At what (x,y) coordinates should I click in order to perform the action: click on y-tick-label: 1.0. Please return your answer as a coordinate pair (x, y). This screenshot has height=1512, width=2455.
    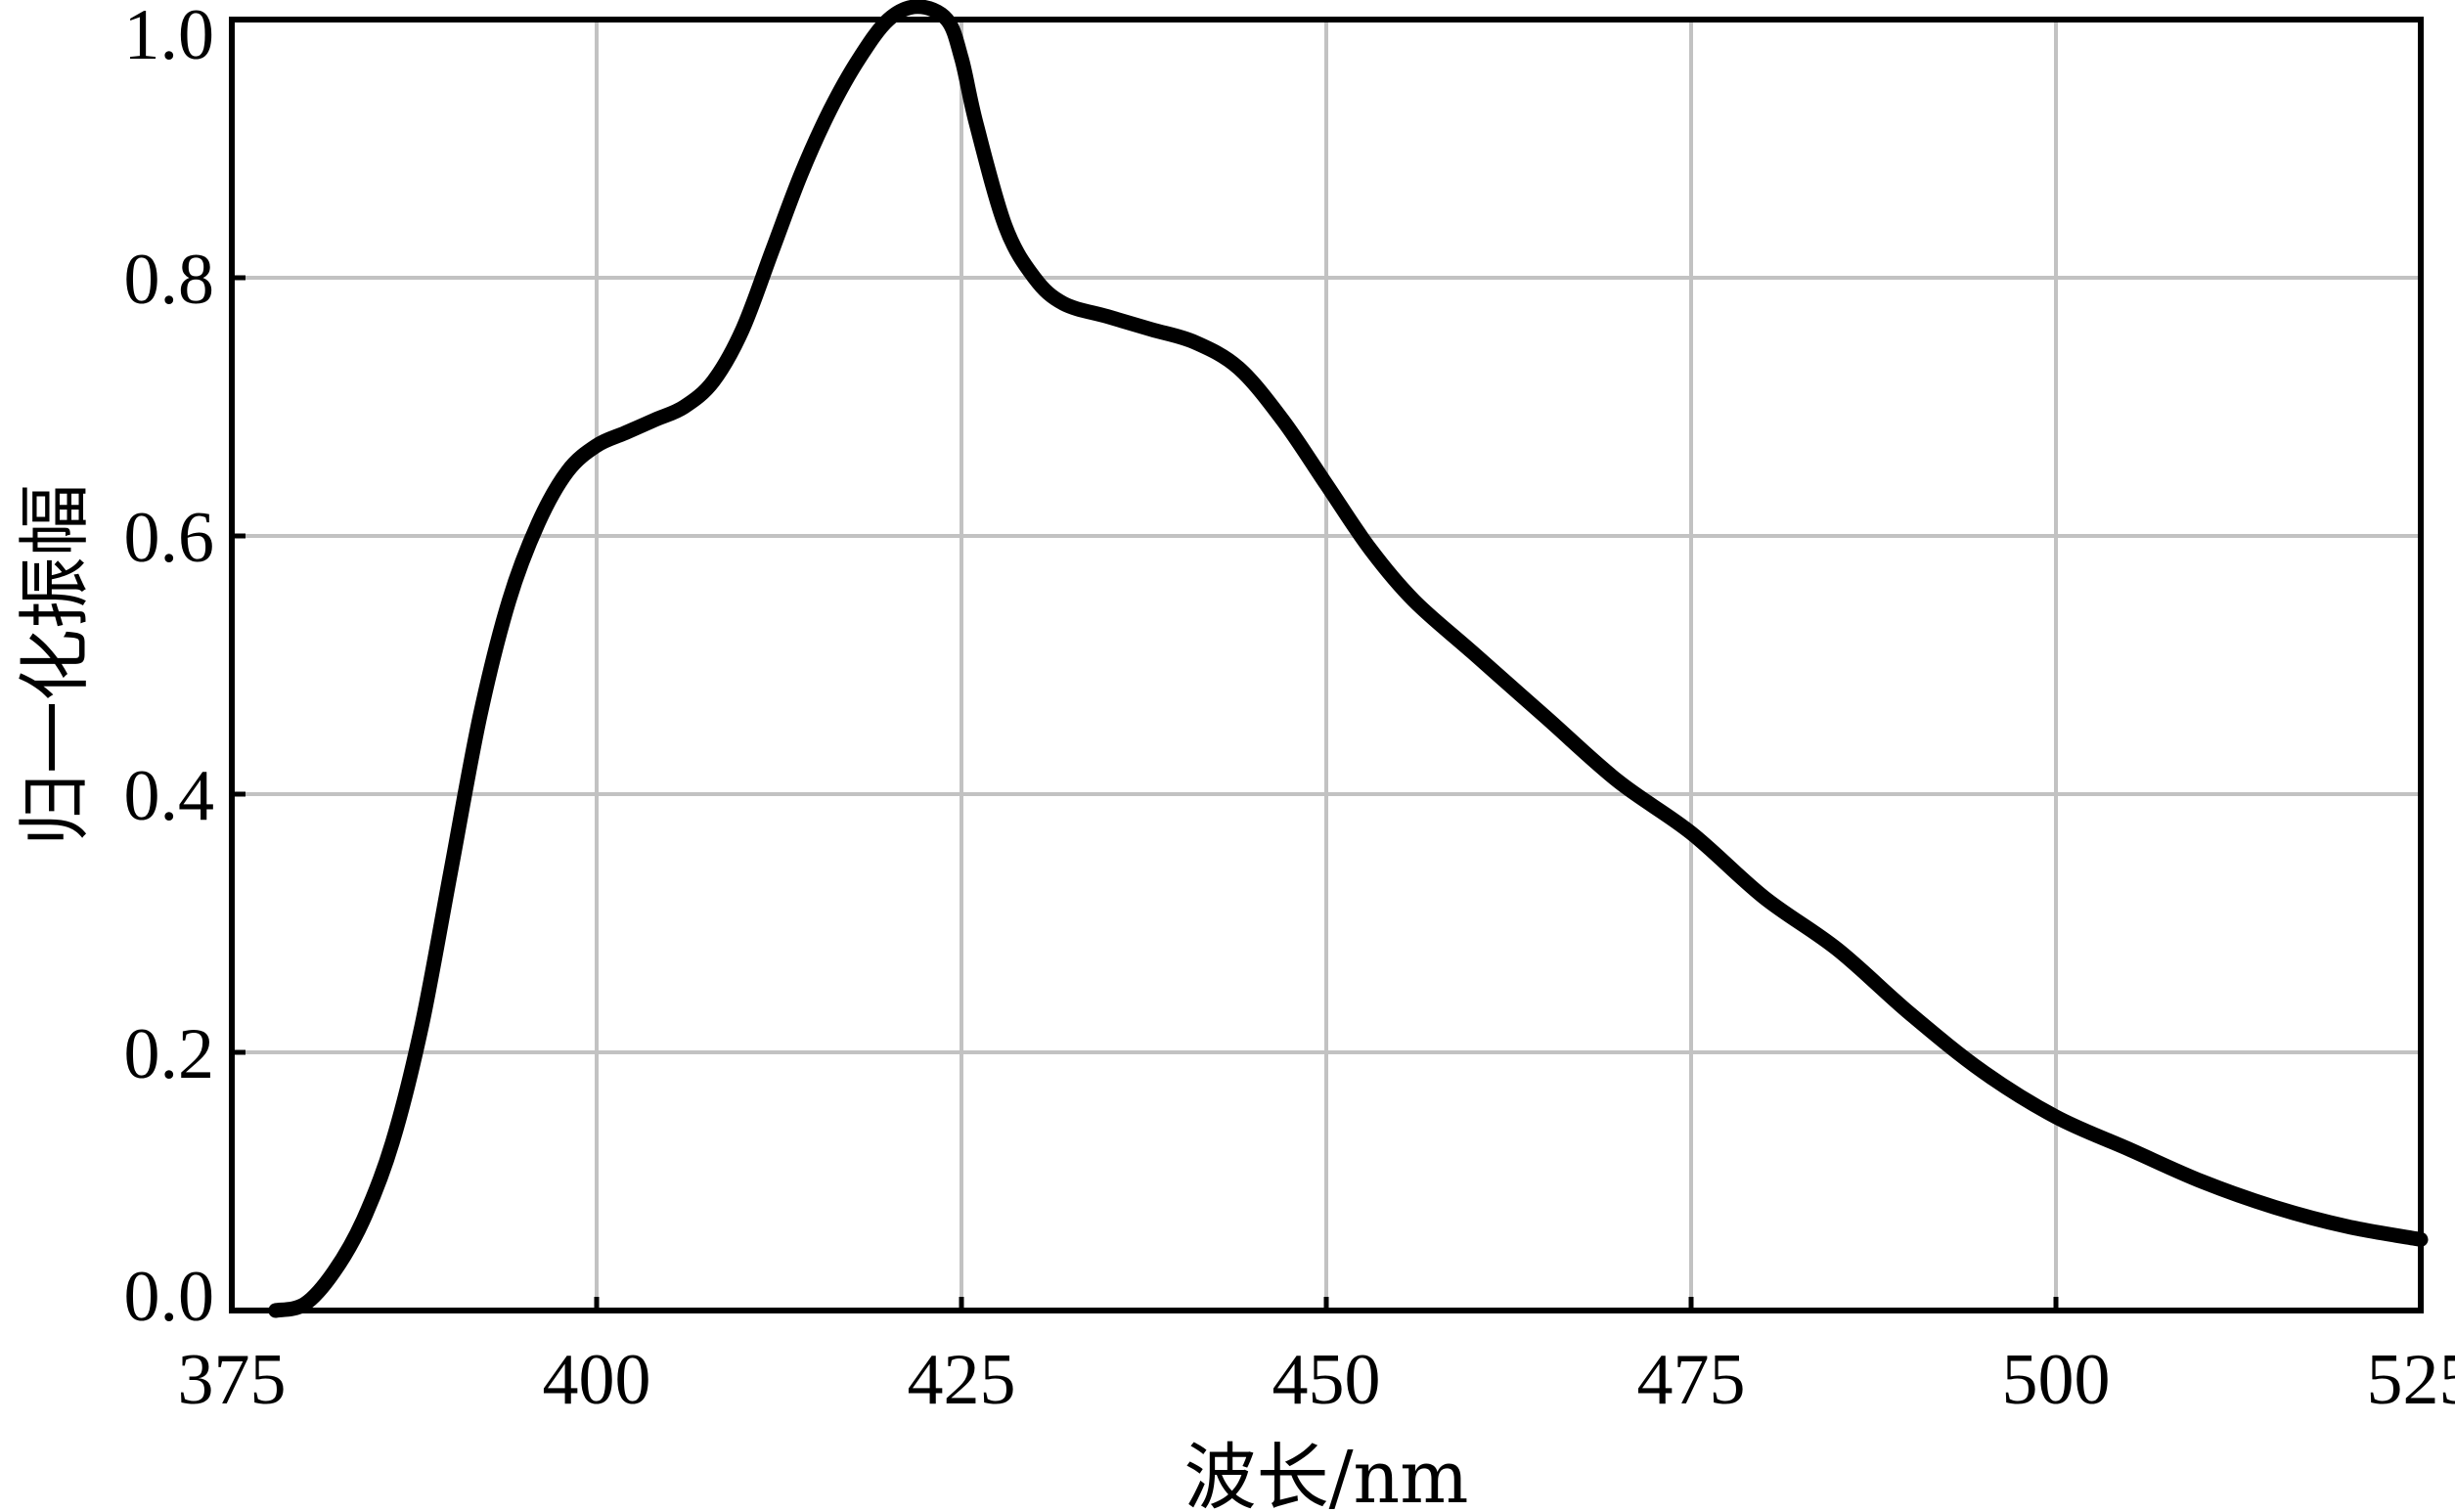
    Looking at the image, I should click on (169, 37).